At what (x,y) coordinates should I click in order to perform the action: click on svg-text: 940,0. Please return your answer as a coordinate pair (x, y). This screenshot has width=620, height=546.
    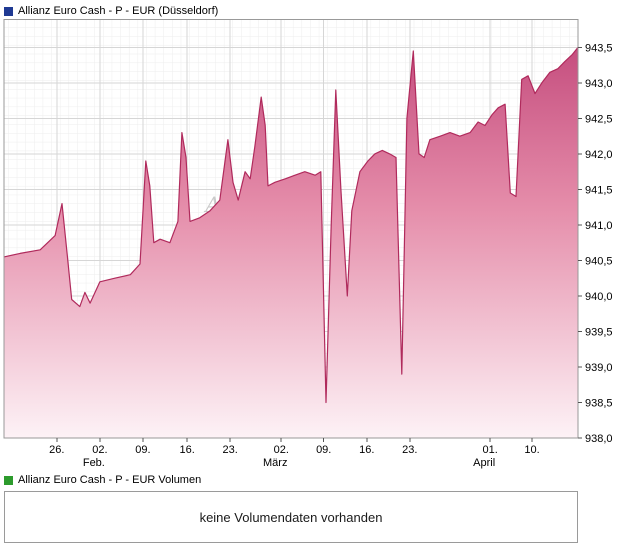
    Looking at the image, I should click on (599, 297).